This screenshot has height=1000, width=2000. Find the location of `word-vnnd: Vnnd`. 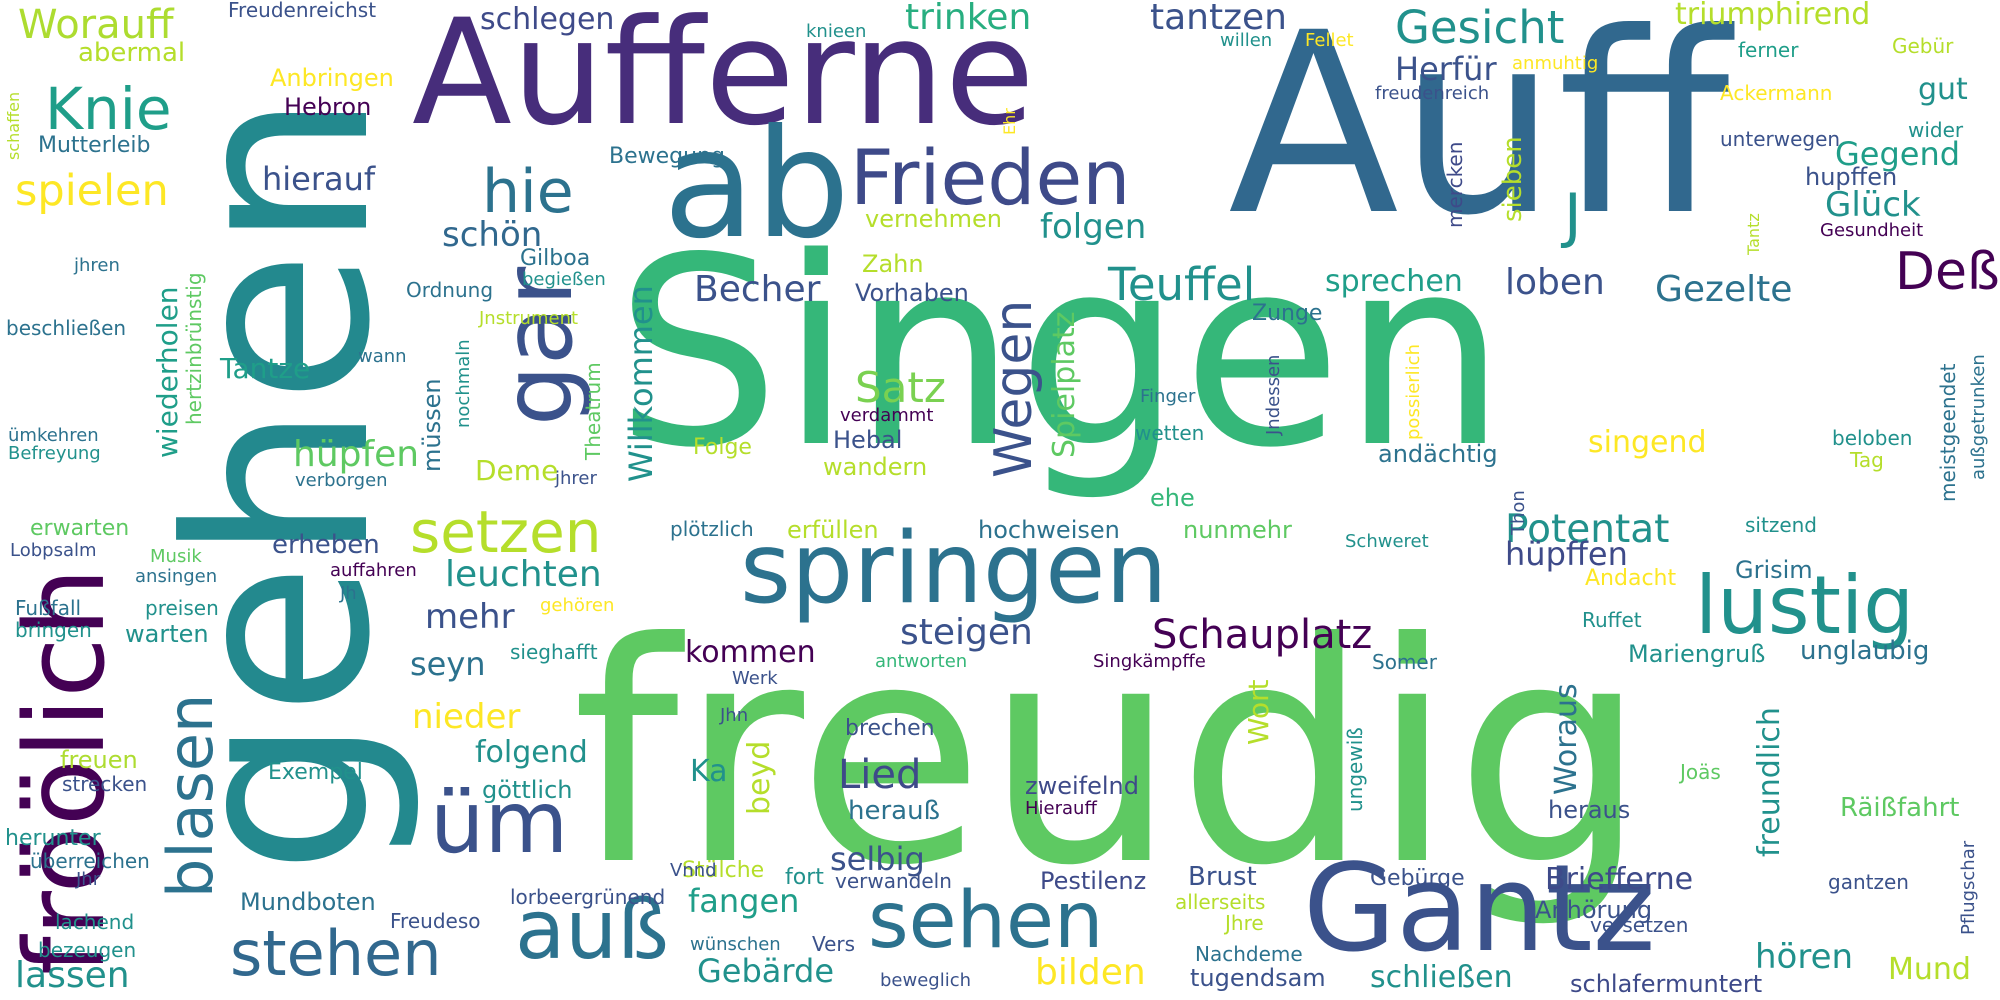

word-vnnd: Vnnd is located at coordinates (693, 870).